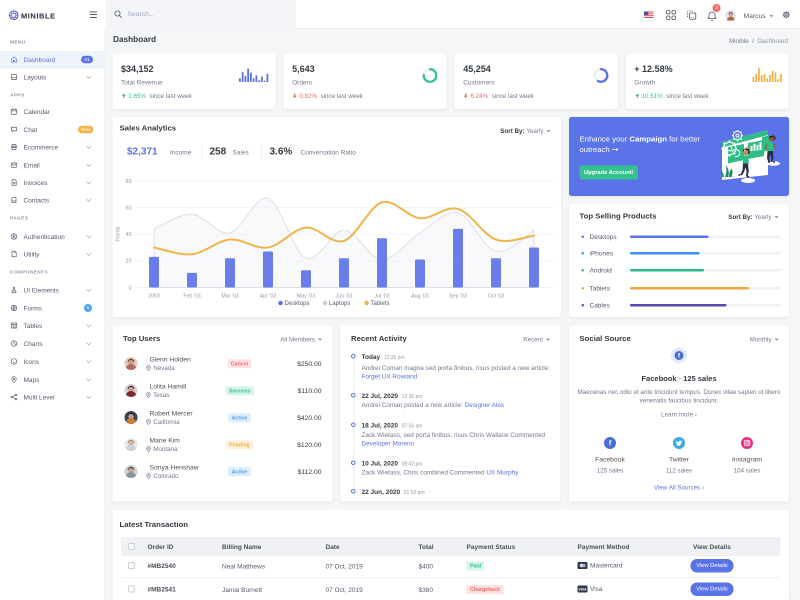 The height and width of the screenshot is (600, 800). I want to click on svg-text: Tablets, so click(380, 304).